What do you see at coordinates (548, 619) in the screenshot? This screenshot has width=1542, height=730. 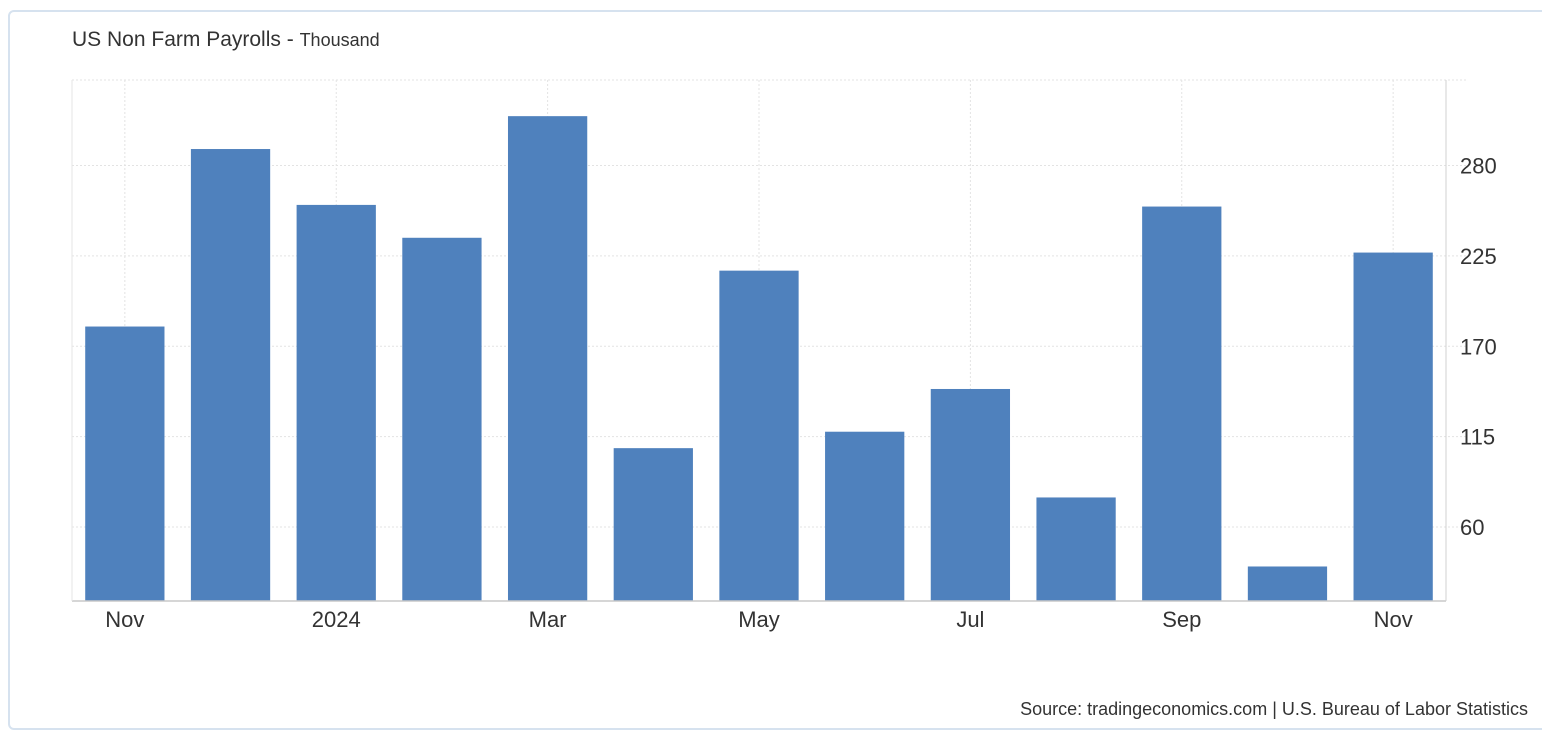 I see `x-tick-label: Mar` at bounding box center [548, 619].